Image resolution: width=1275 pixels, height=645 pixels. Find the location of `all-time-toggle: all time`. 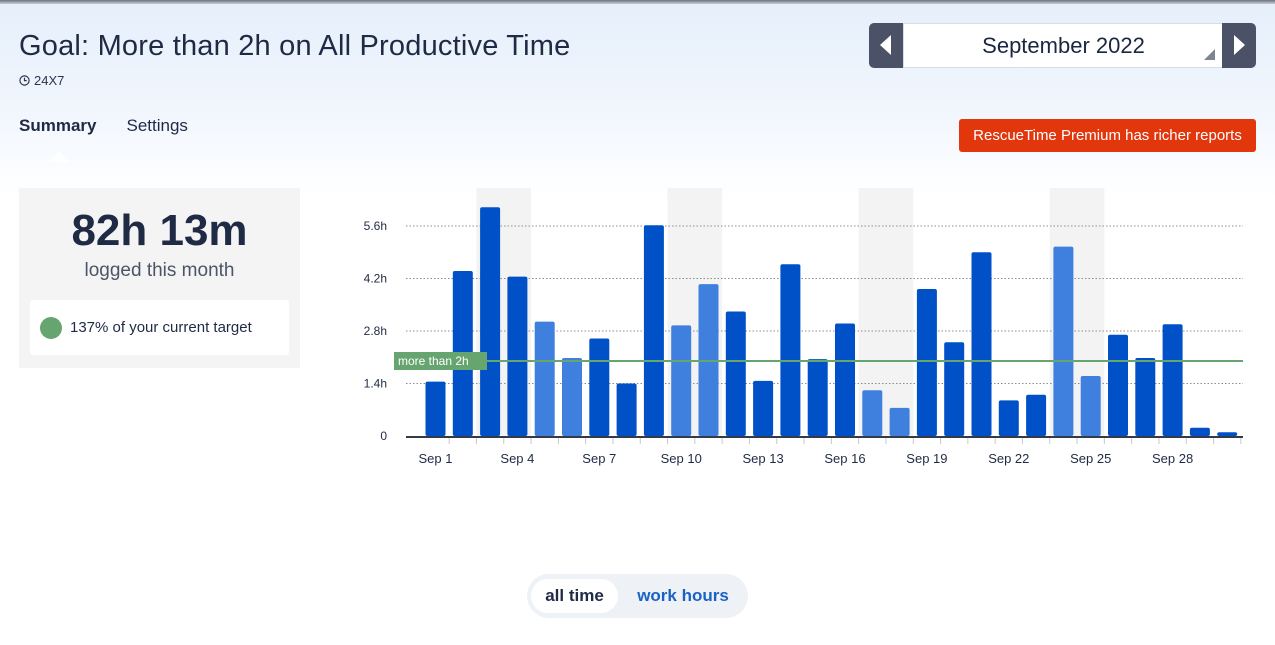

all-time-toggle: all time is located at coordinates (574, 596).